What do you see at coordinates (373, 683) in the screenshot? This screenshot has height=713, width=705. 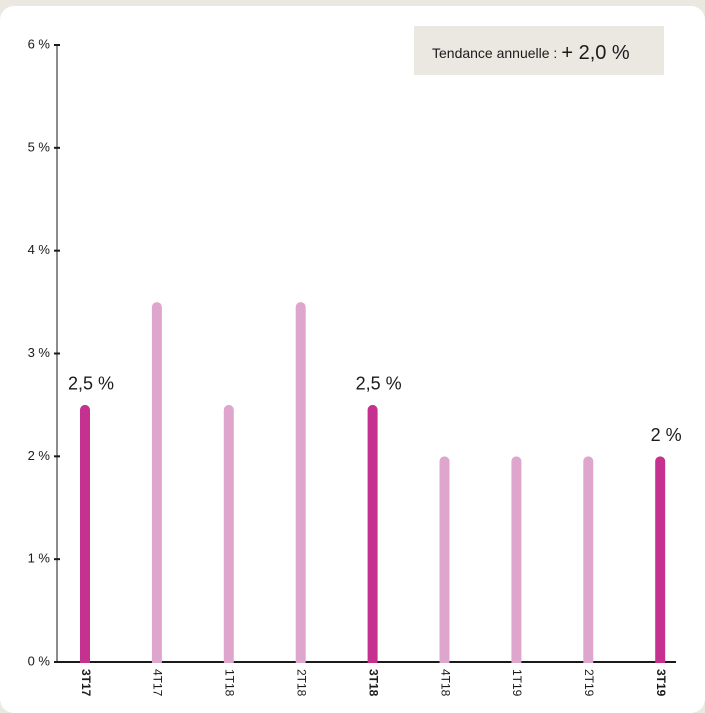 I see `x-tick-label: 3T18` at bounding box center [373, 683].